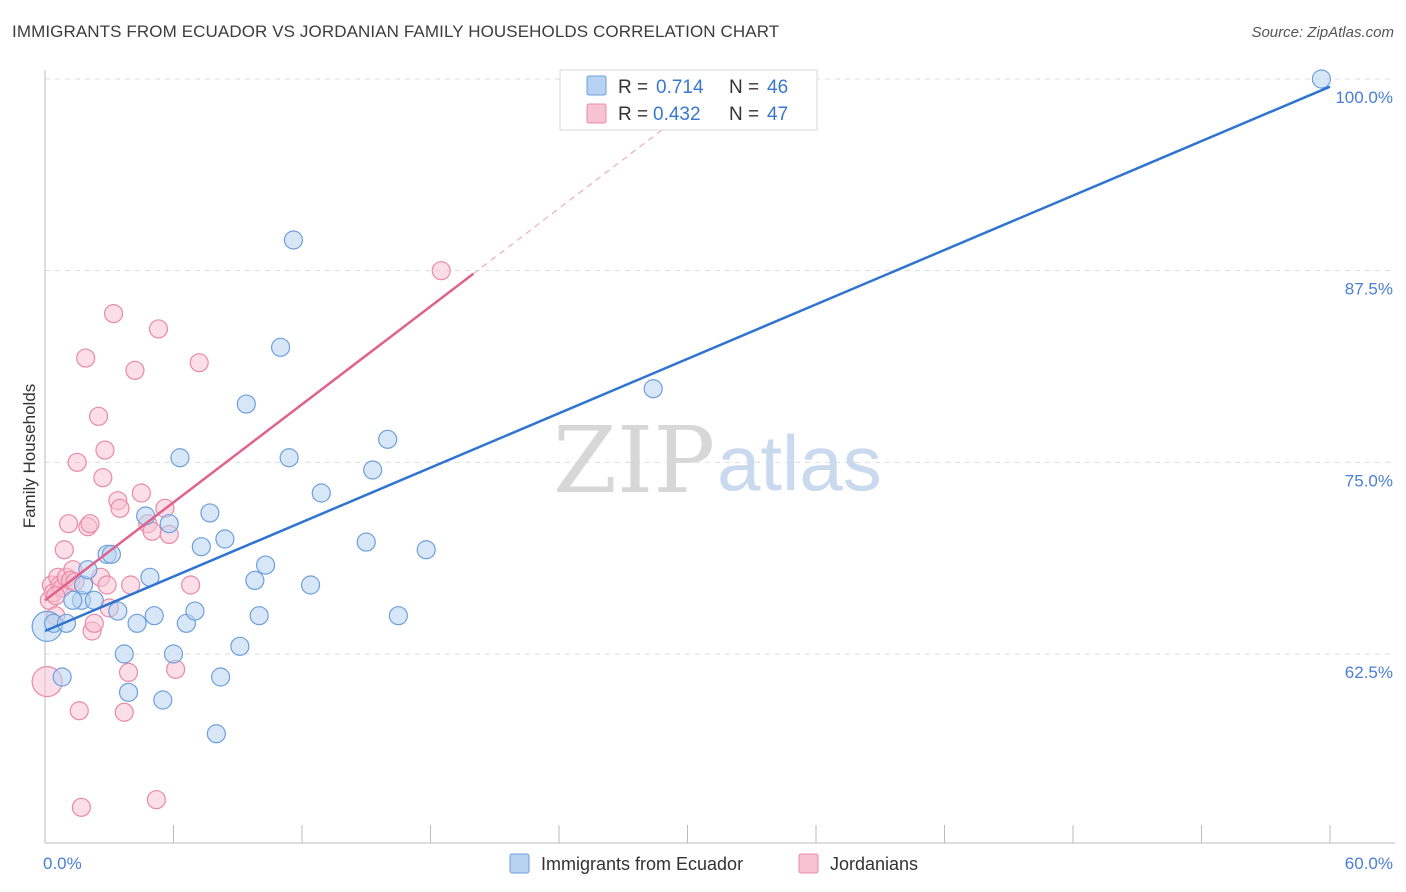 The height and width of the screenshot is (892, 1406). I want to click on trend-extension, so click(575, 196).